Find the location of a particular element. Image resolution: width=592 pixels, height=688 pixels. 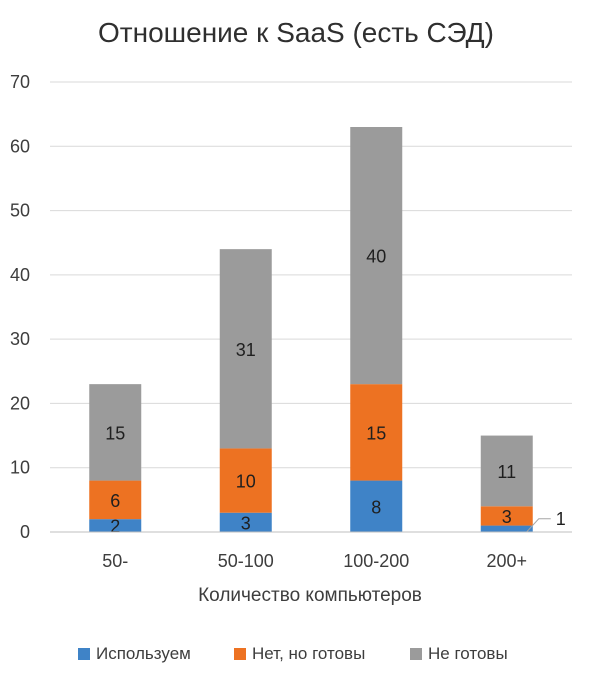

y-tick-label: 20 is located at coordinates (20, 403).